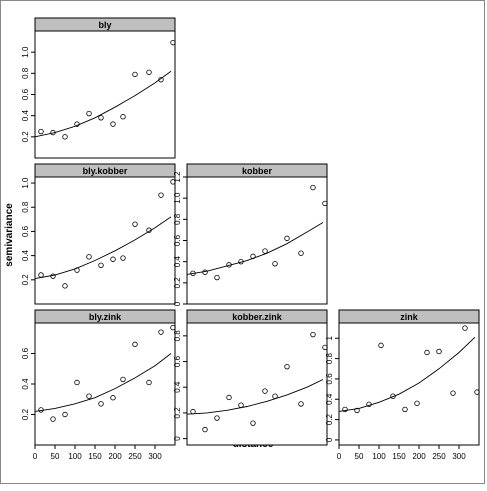 The image size is (487, 491). What do you see at coordinates (9, 235) in the screenshot?
I see `y-axis-label: semivariance` at bounding box center [9, 235].